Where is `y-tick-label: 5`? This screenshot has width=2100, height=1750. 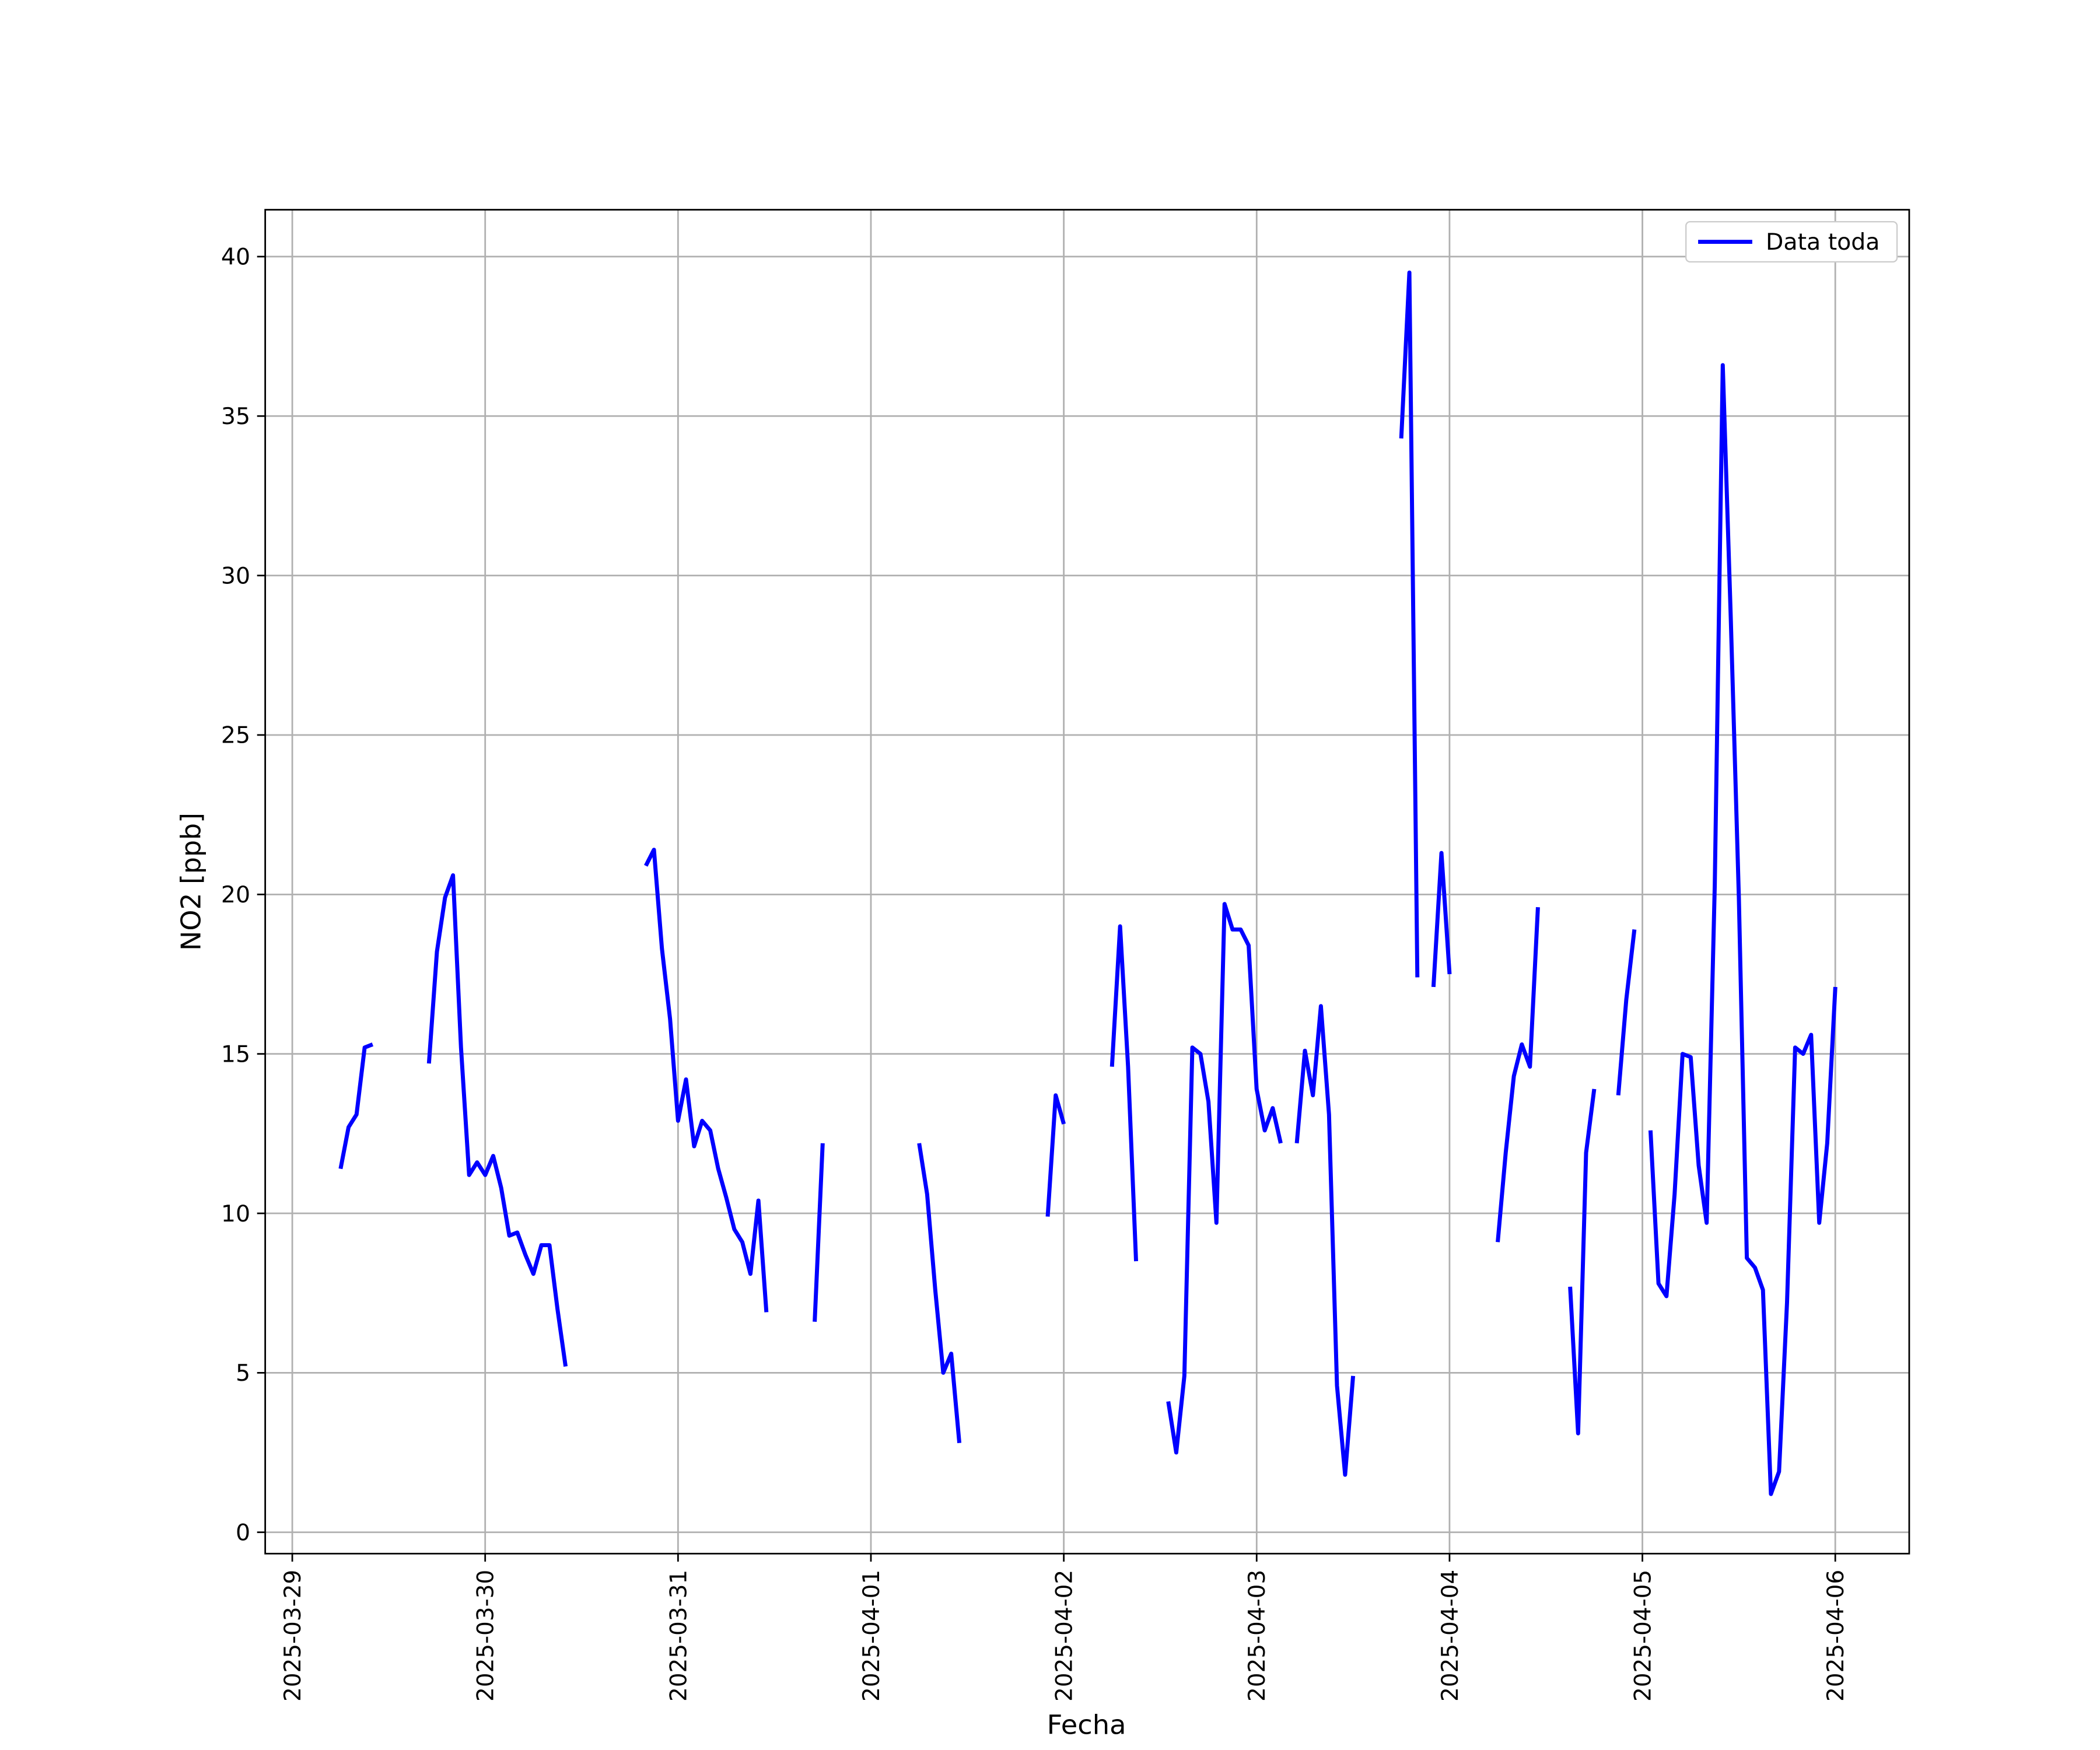
y-tick-label: 5 is located at coordinates (243, 1373).